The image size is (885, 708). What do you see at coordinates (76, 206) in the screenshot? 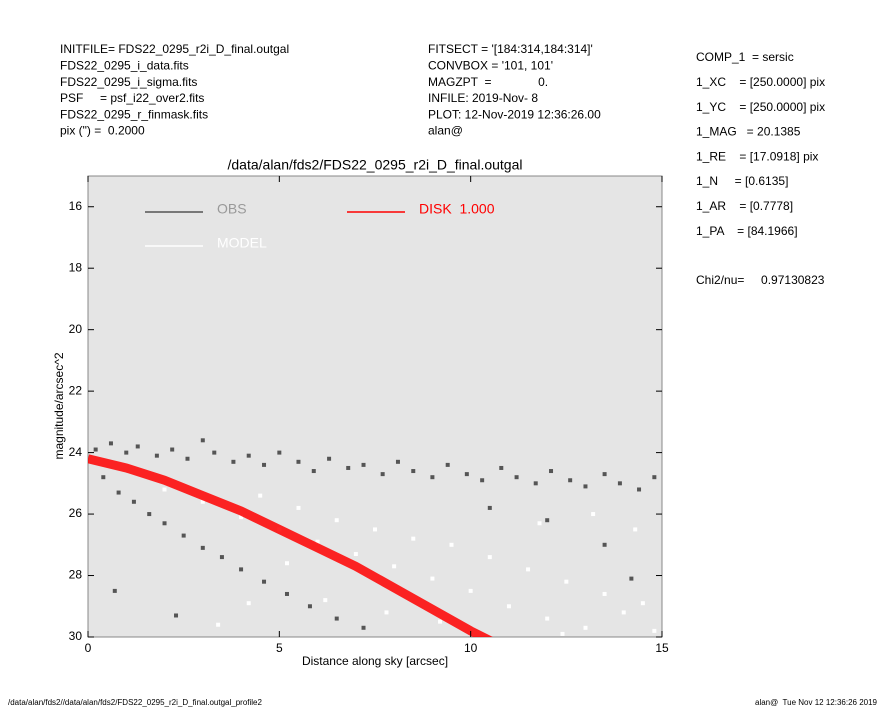
I see `y-tick-label: 16` at bounding box center [76, 206].